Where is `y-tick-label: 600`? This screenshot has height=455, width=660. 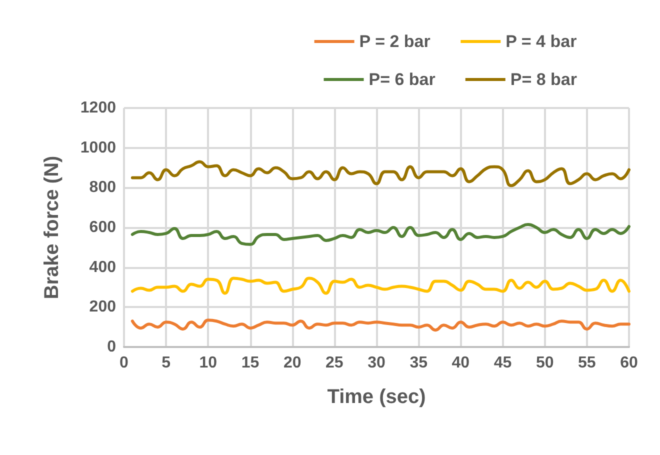
y-tick-label: 600 is located at coordinates (102, 227).